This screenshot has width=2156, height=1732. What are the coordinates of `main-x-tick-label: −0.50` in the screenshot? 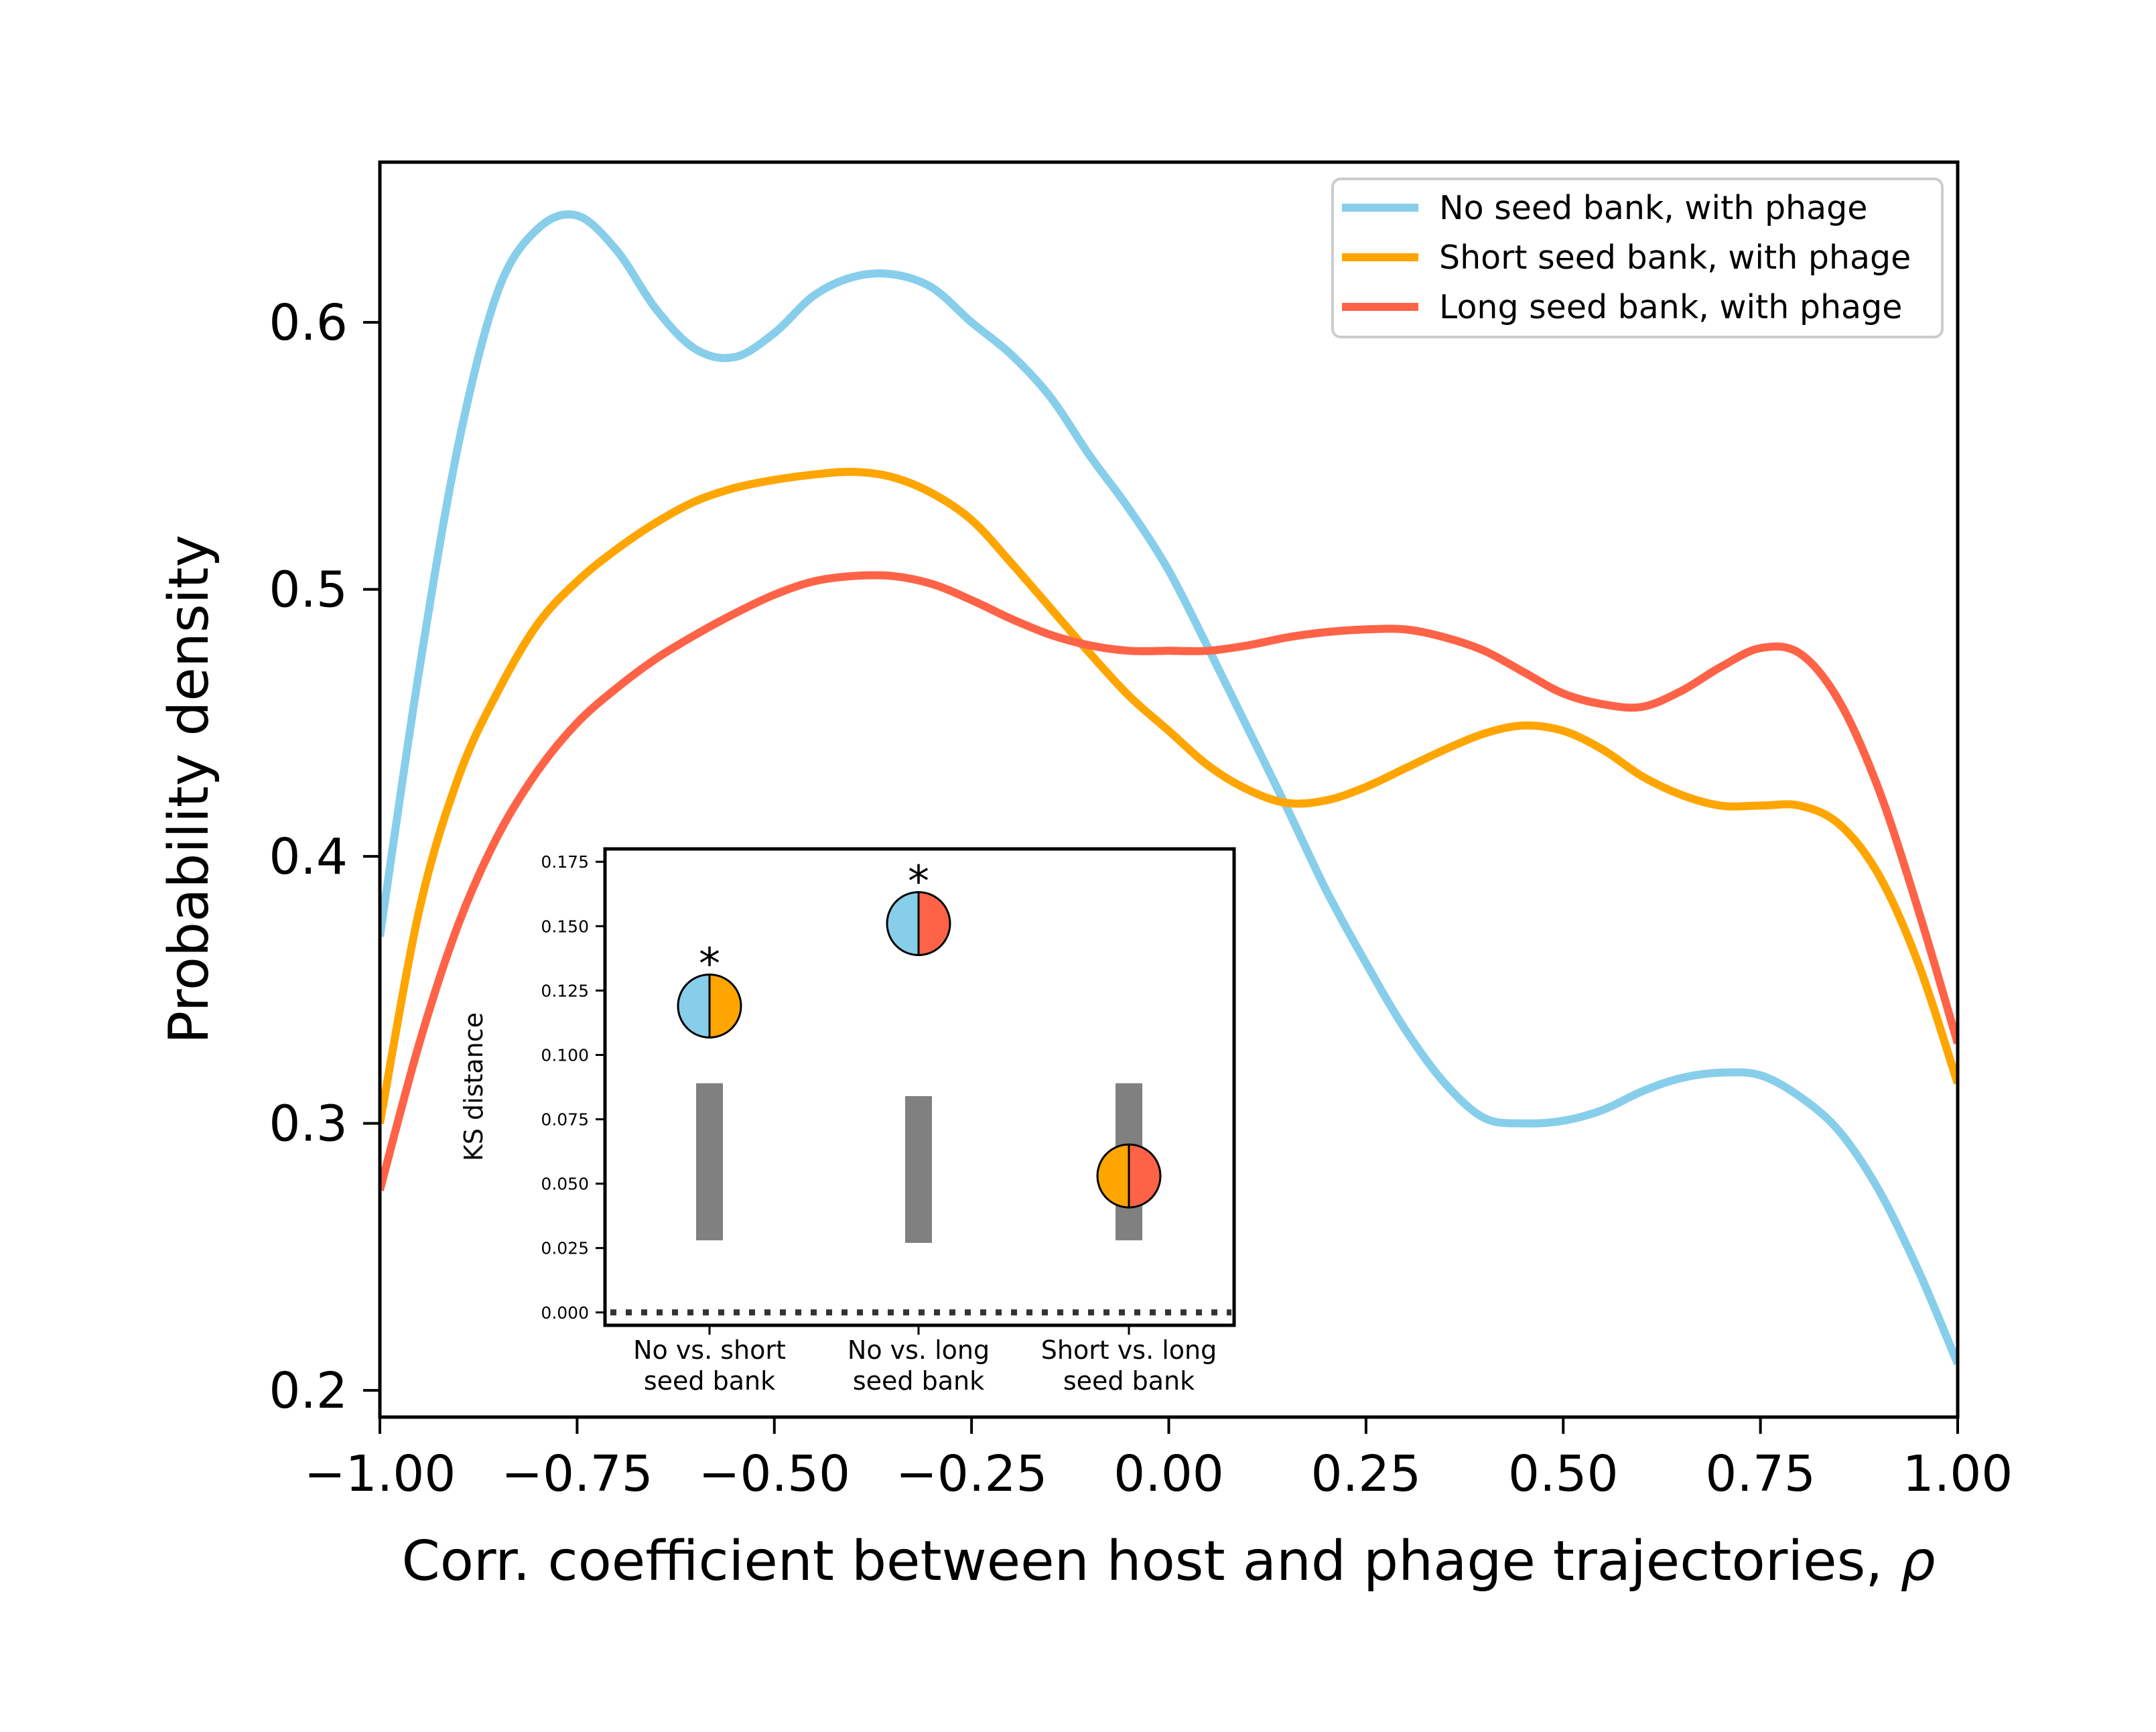 It's located at (774, 1474).